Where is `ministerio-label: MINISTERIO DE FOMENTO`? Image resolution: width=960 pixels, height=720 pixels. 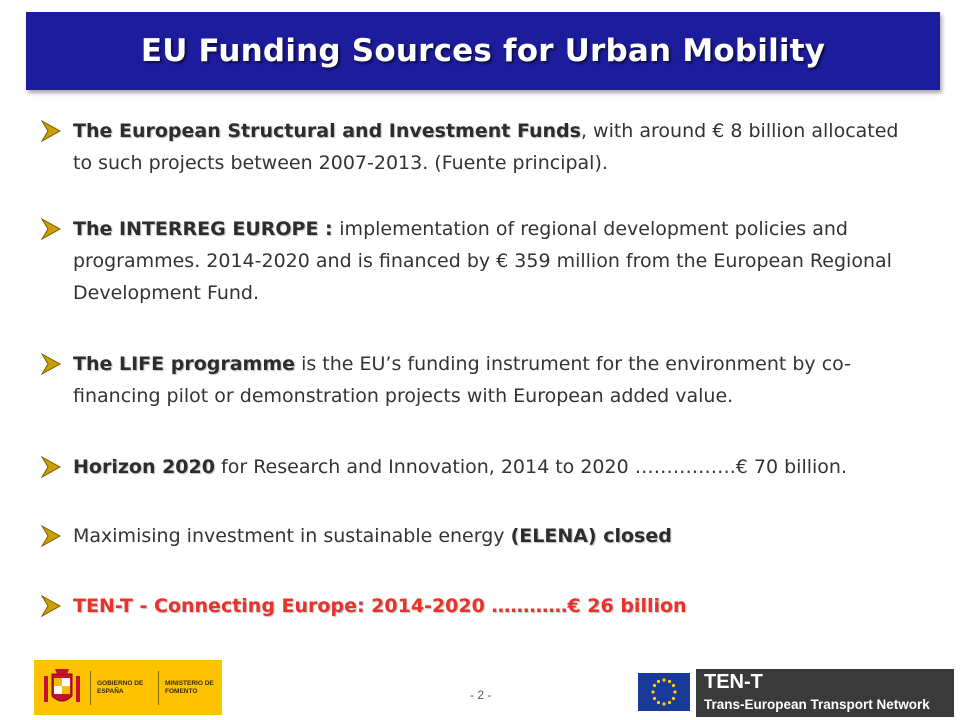
ministerio-label: MINISTERIO DE FOMENTO is located at coordinates (189, 687).